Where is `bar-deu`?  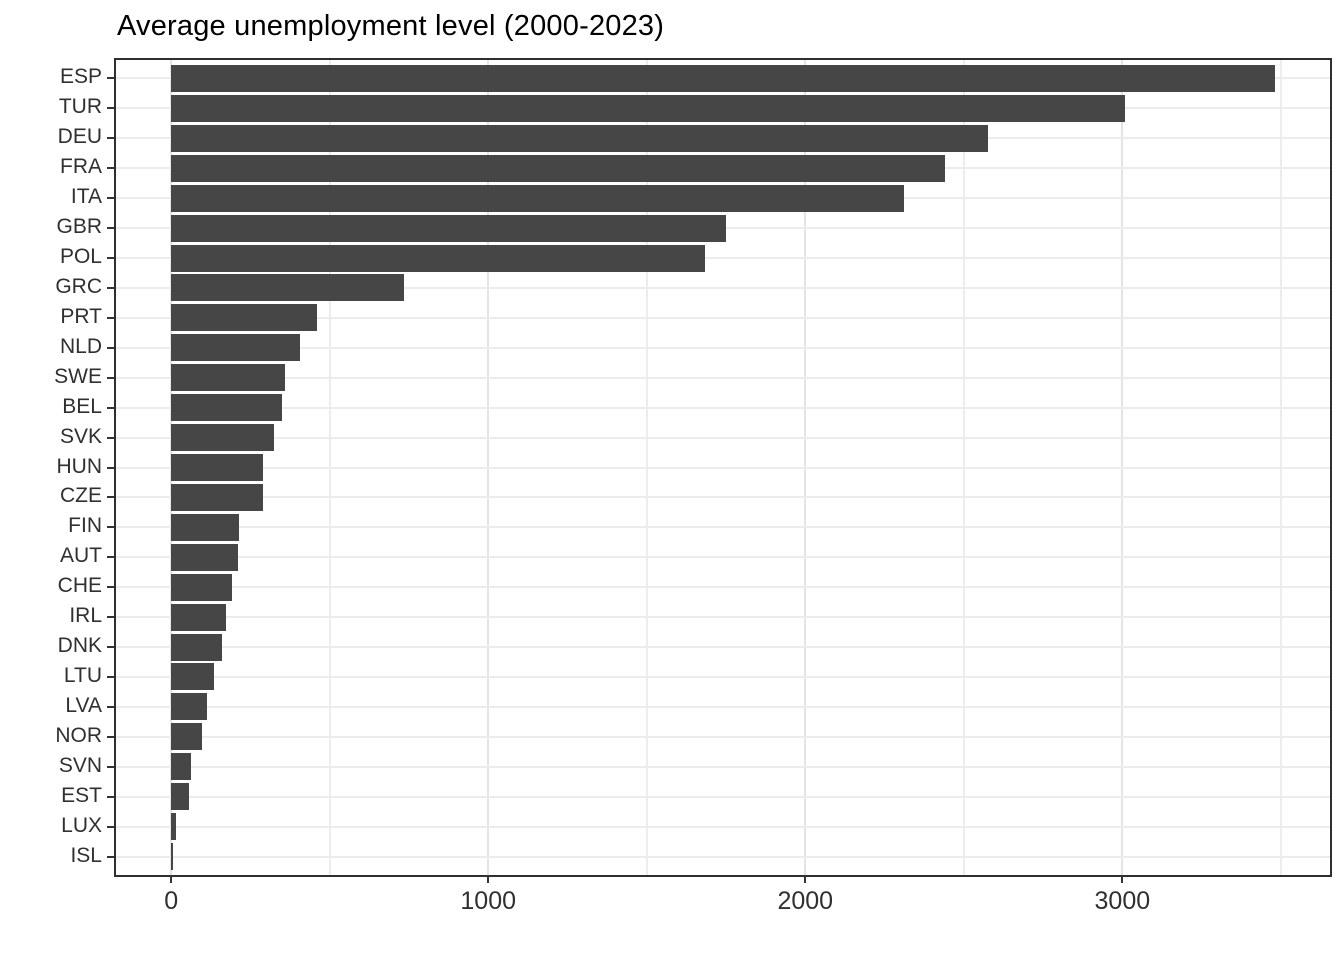 bar-deu is located at coordinates (579, 138).